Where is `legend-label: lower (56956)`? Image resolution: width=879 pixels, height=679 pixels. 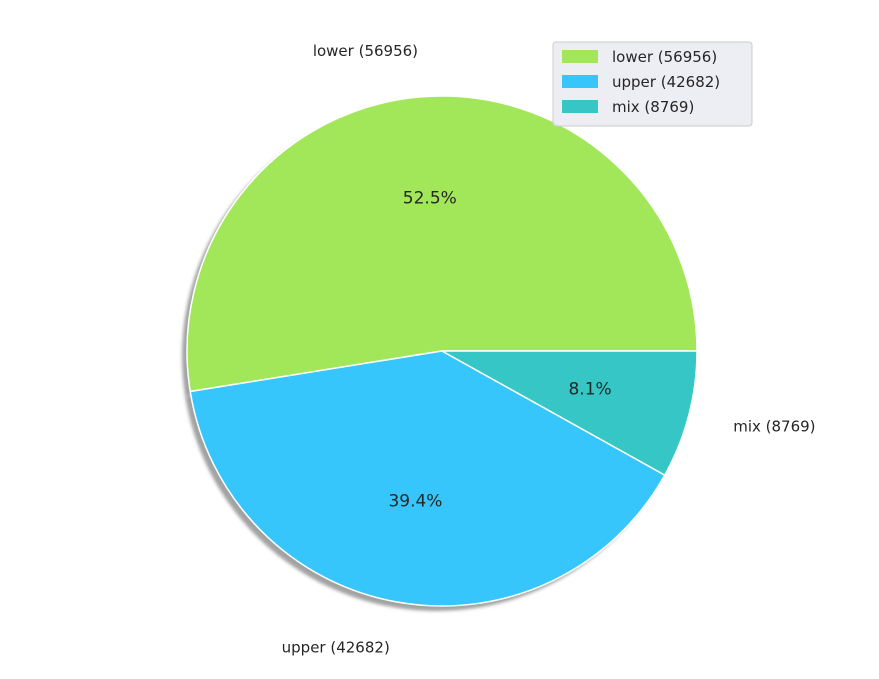
legend-label: lower (56956) is located at coordinates (664, 57).